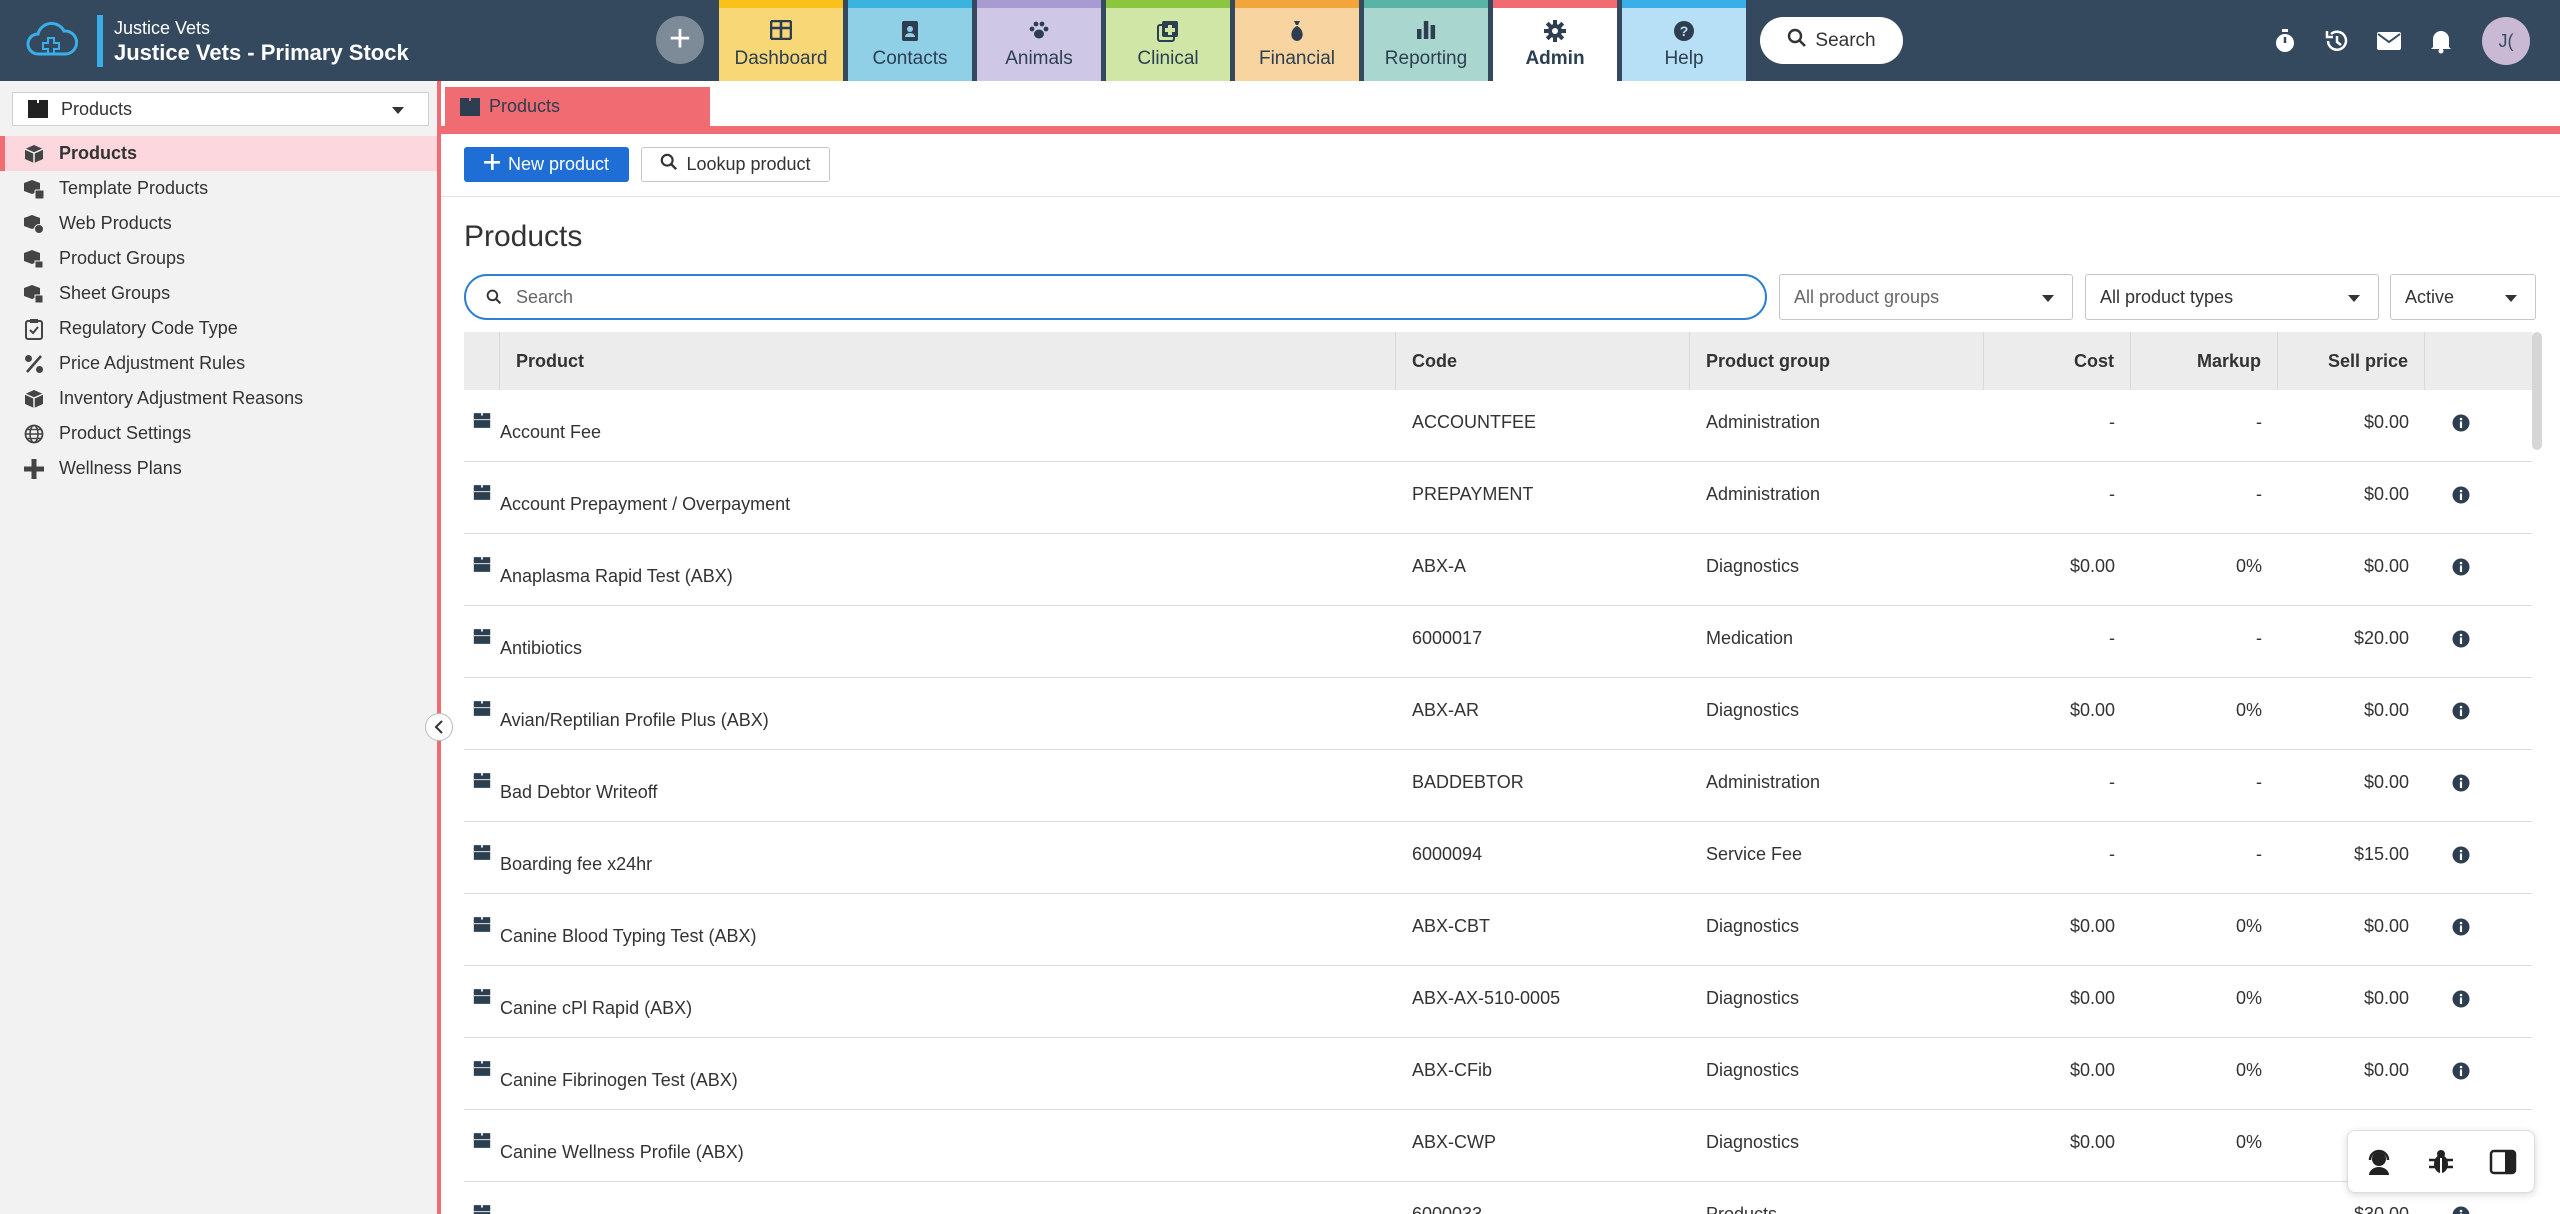 The image size is (2560, 1214). I want to click on nav-tab-animals: Animals, so click(1039, 40).